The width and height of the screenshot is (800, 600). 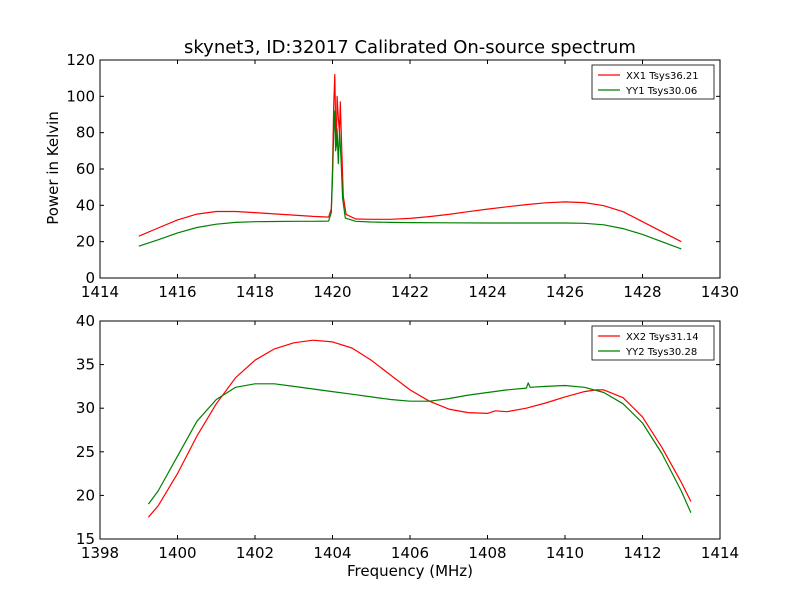 What do you see at coordinates (53, 168) in the screenshot?
I see `y-axis-label: Power in Kelvin` at bounding box center [53, 168].